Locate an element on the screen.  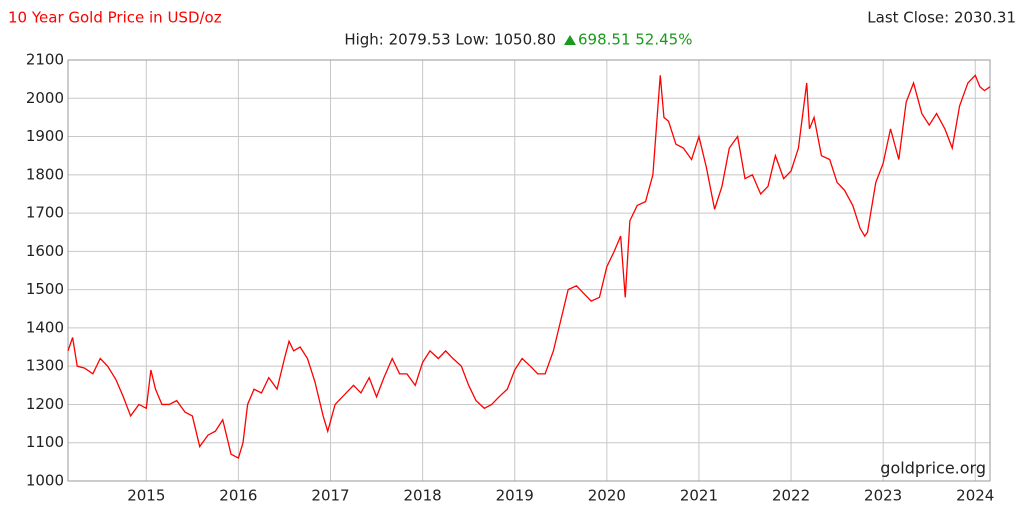
x-tick-label: 2018 is located at coordinates (423, 496).